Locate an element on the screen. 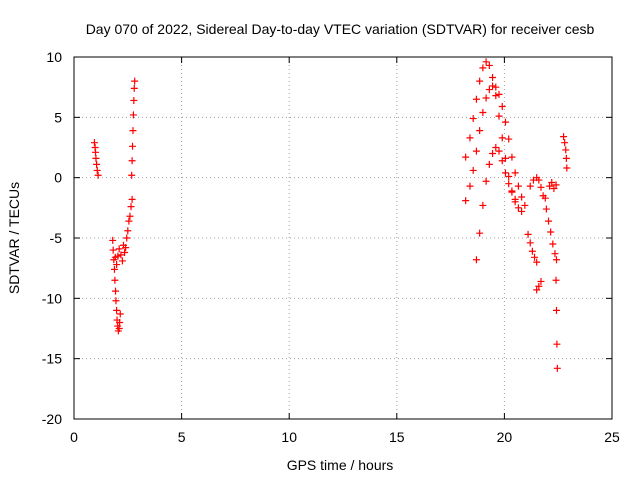 The width and height of the screenshot is (640, 485). y-tick-label: -10 is located at coordinates (52, 298).